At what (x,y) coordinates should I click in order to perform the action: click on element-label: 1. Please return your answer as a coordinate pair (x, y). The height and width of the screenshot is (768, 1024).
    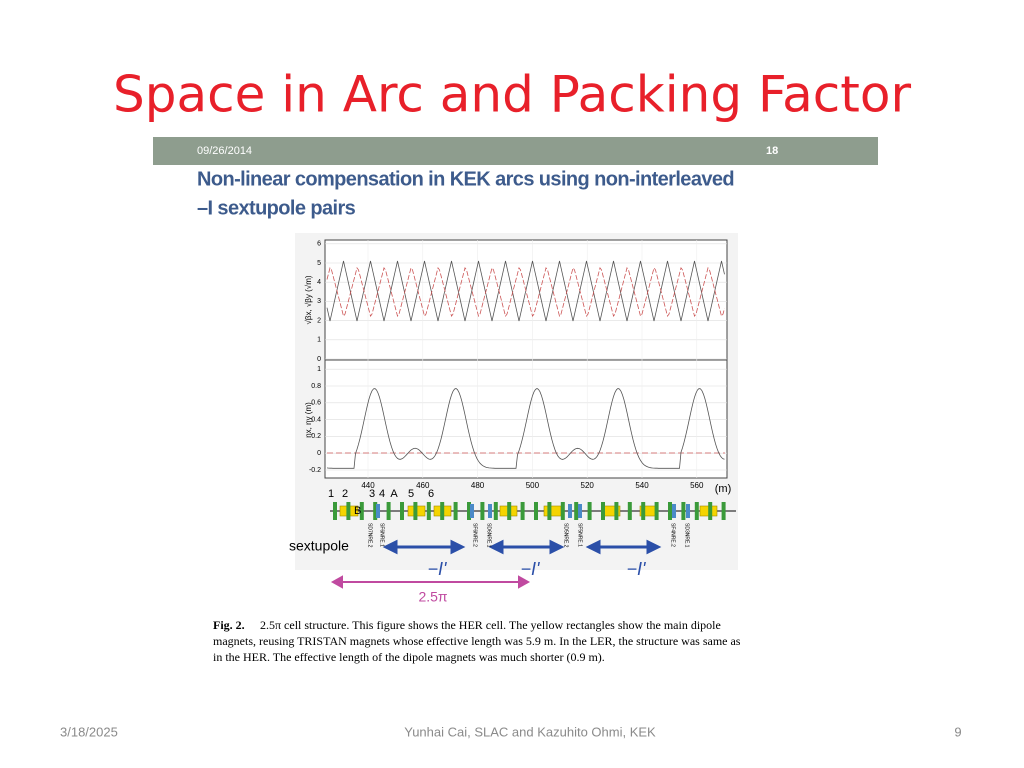
    Looking at the image, I should click on (331, 494).